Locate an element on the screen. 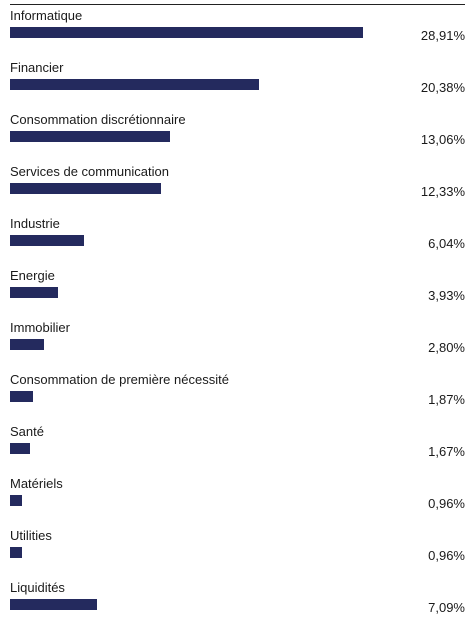 Image resolution: width=469 pixels, height=620 pixels. chart-row: Consommation discrétionnaire 13,06% is located at coordinates (237, 132).